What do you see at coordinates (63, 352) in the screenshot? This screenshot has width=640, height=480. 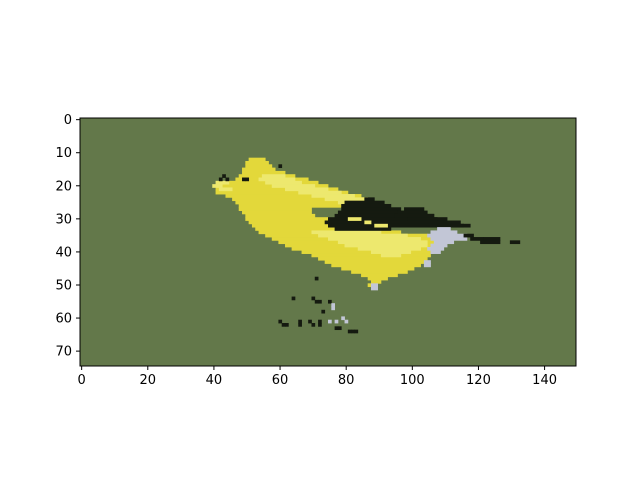 I see `y-tick-label: 70` at bounding box center [63, 352].